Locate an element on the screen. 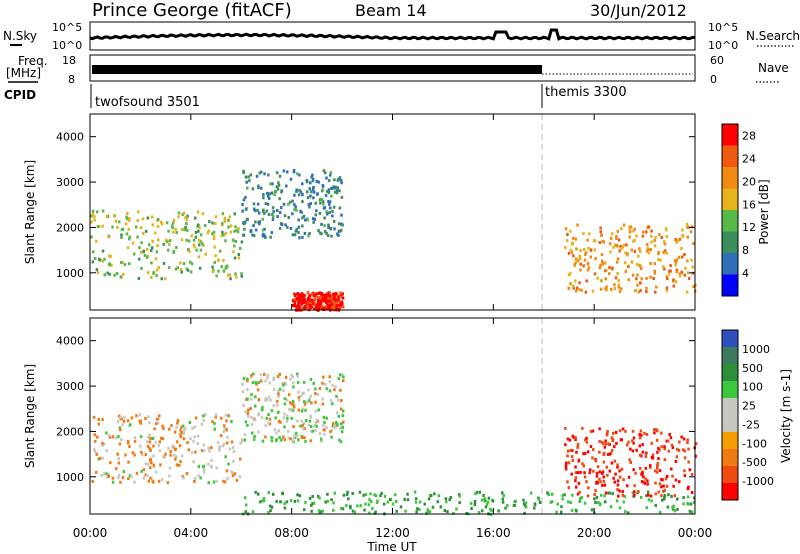 This screenshot has width=800, height=554. power-colorbar-tick: 16 is located at coordinates (749, 204).